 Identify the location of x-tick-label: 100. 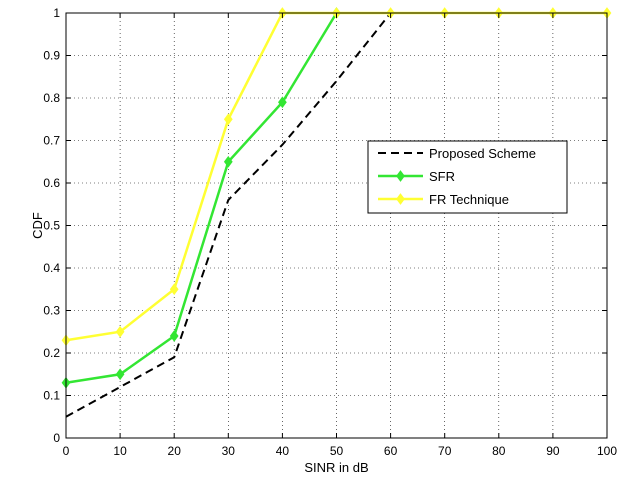
(607, 451).